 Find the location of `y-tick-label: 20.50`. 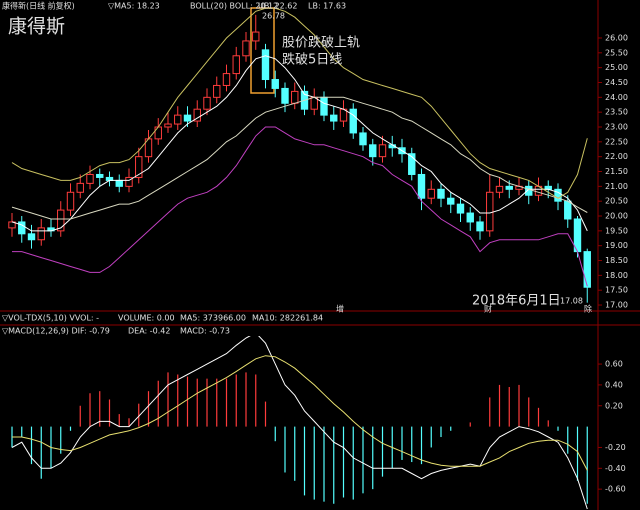

y-tick-label: 20.50 is located at coordinates (616, 201).